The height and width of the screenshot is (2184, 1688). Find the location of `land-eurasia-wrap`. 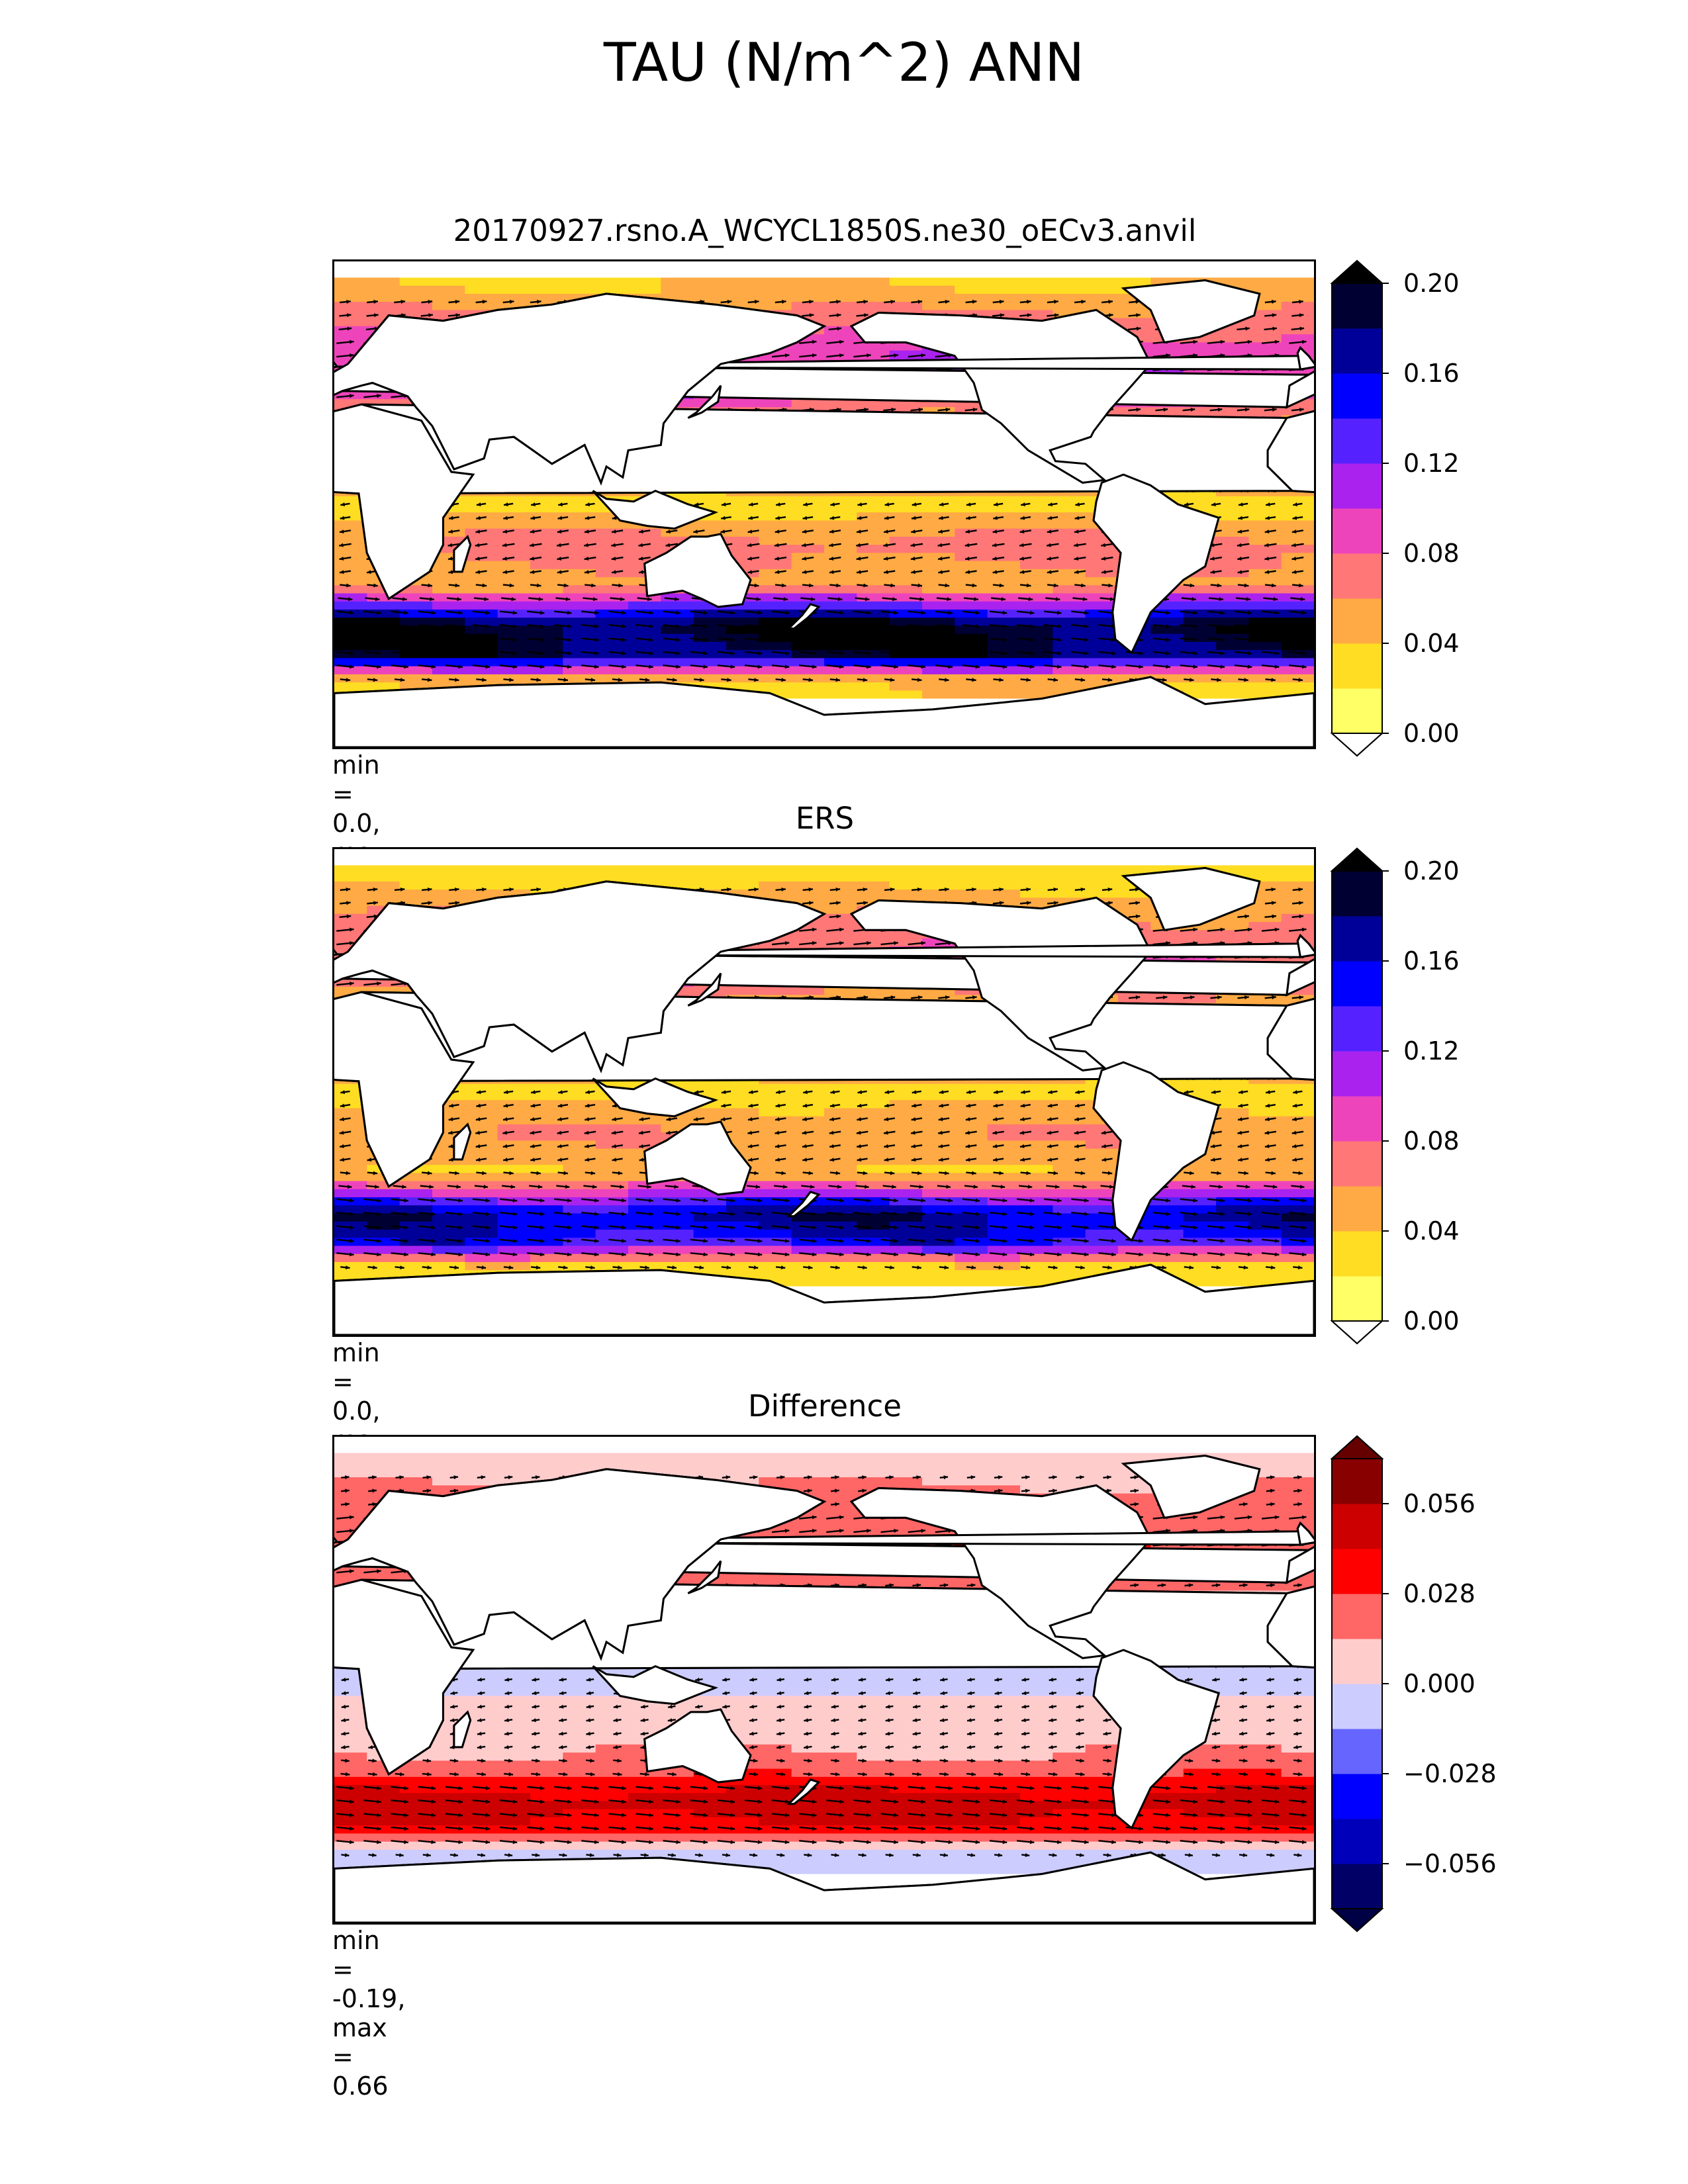

land-eurasia-wrap is located at coordinates (1300, 390).